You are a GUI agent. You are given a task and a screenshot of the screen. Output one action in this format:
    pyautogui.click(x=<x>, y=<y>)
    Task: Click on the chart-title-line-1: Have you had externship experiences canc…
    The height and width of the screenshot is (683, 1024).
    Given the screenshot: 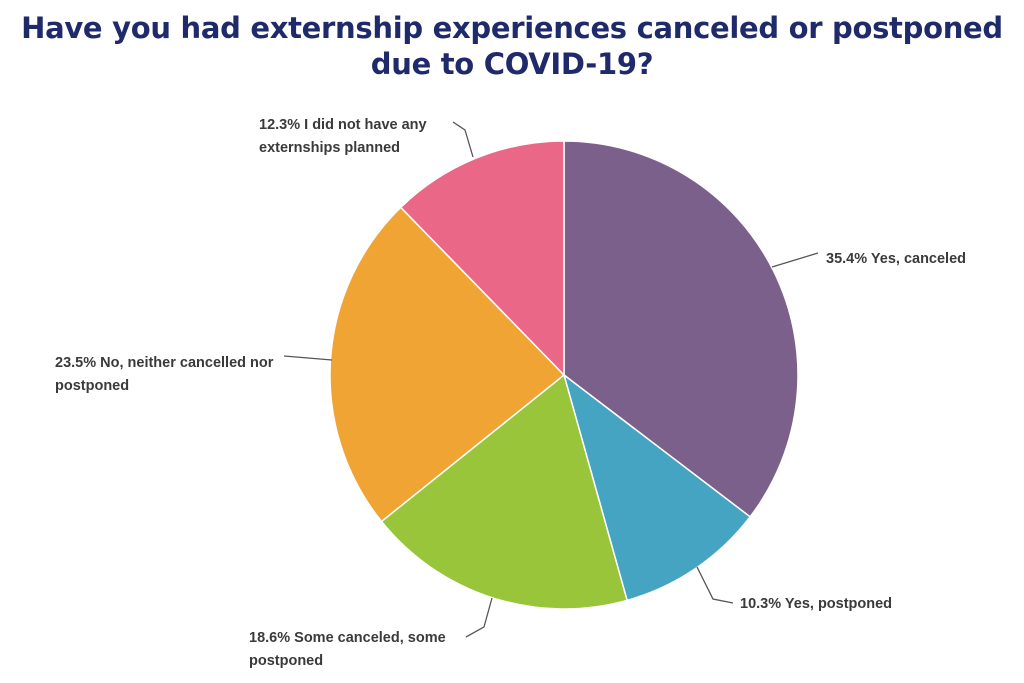 What is the action you would take?
    pyautogui.click(x=512, y=28)
    